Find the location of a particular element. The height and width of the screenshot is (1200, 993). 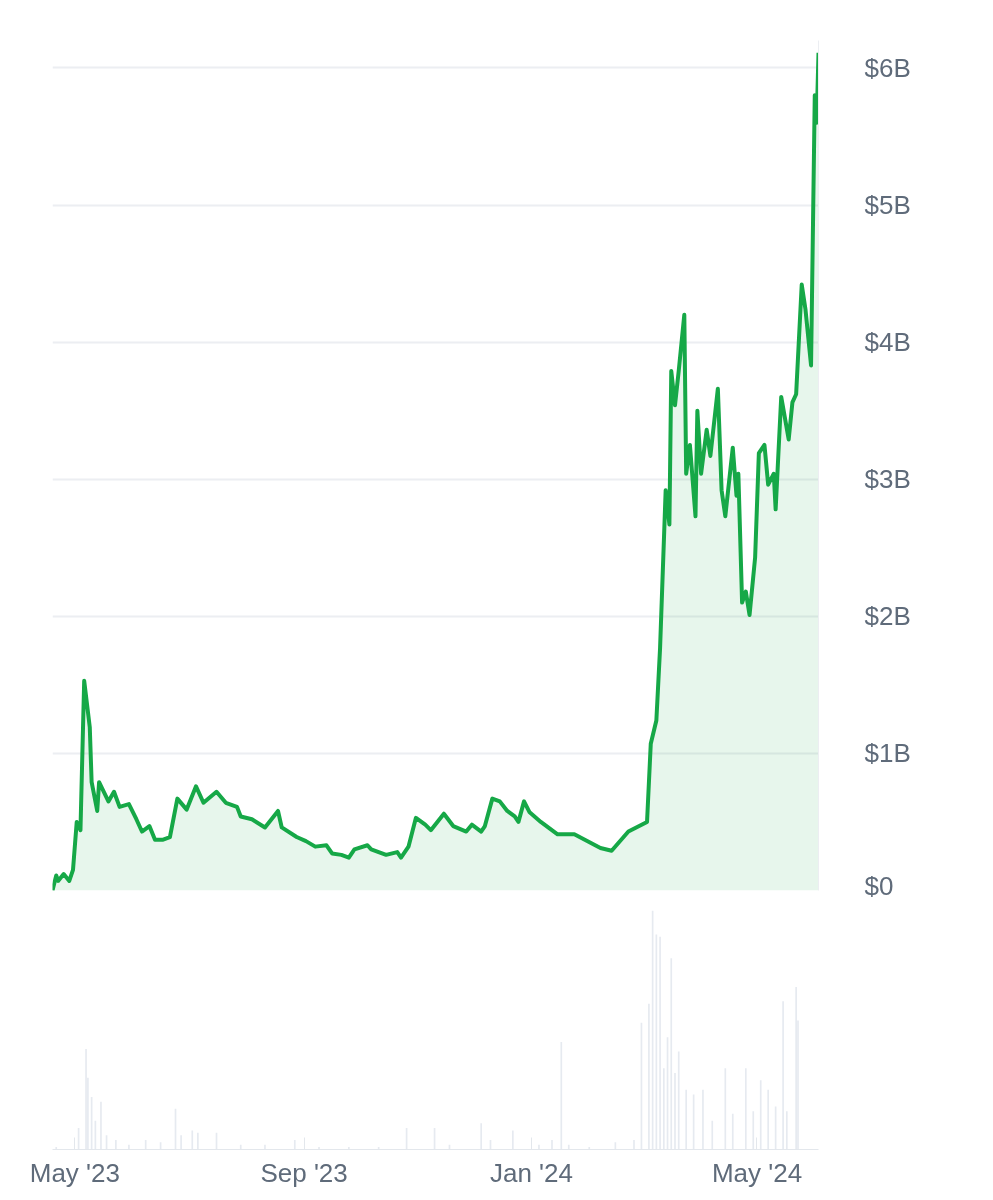

x-tick-label: May '24 is located at coordinates (757, 1172).